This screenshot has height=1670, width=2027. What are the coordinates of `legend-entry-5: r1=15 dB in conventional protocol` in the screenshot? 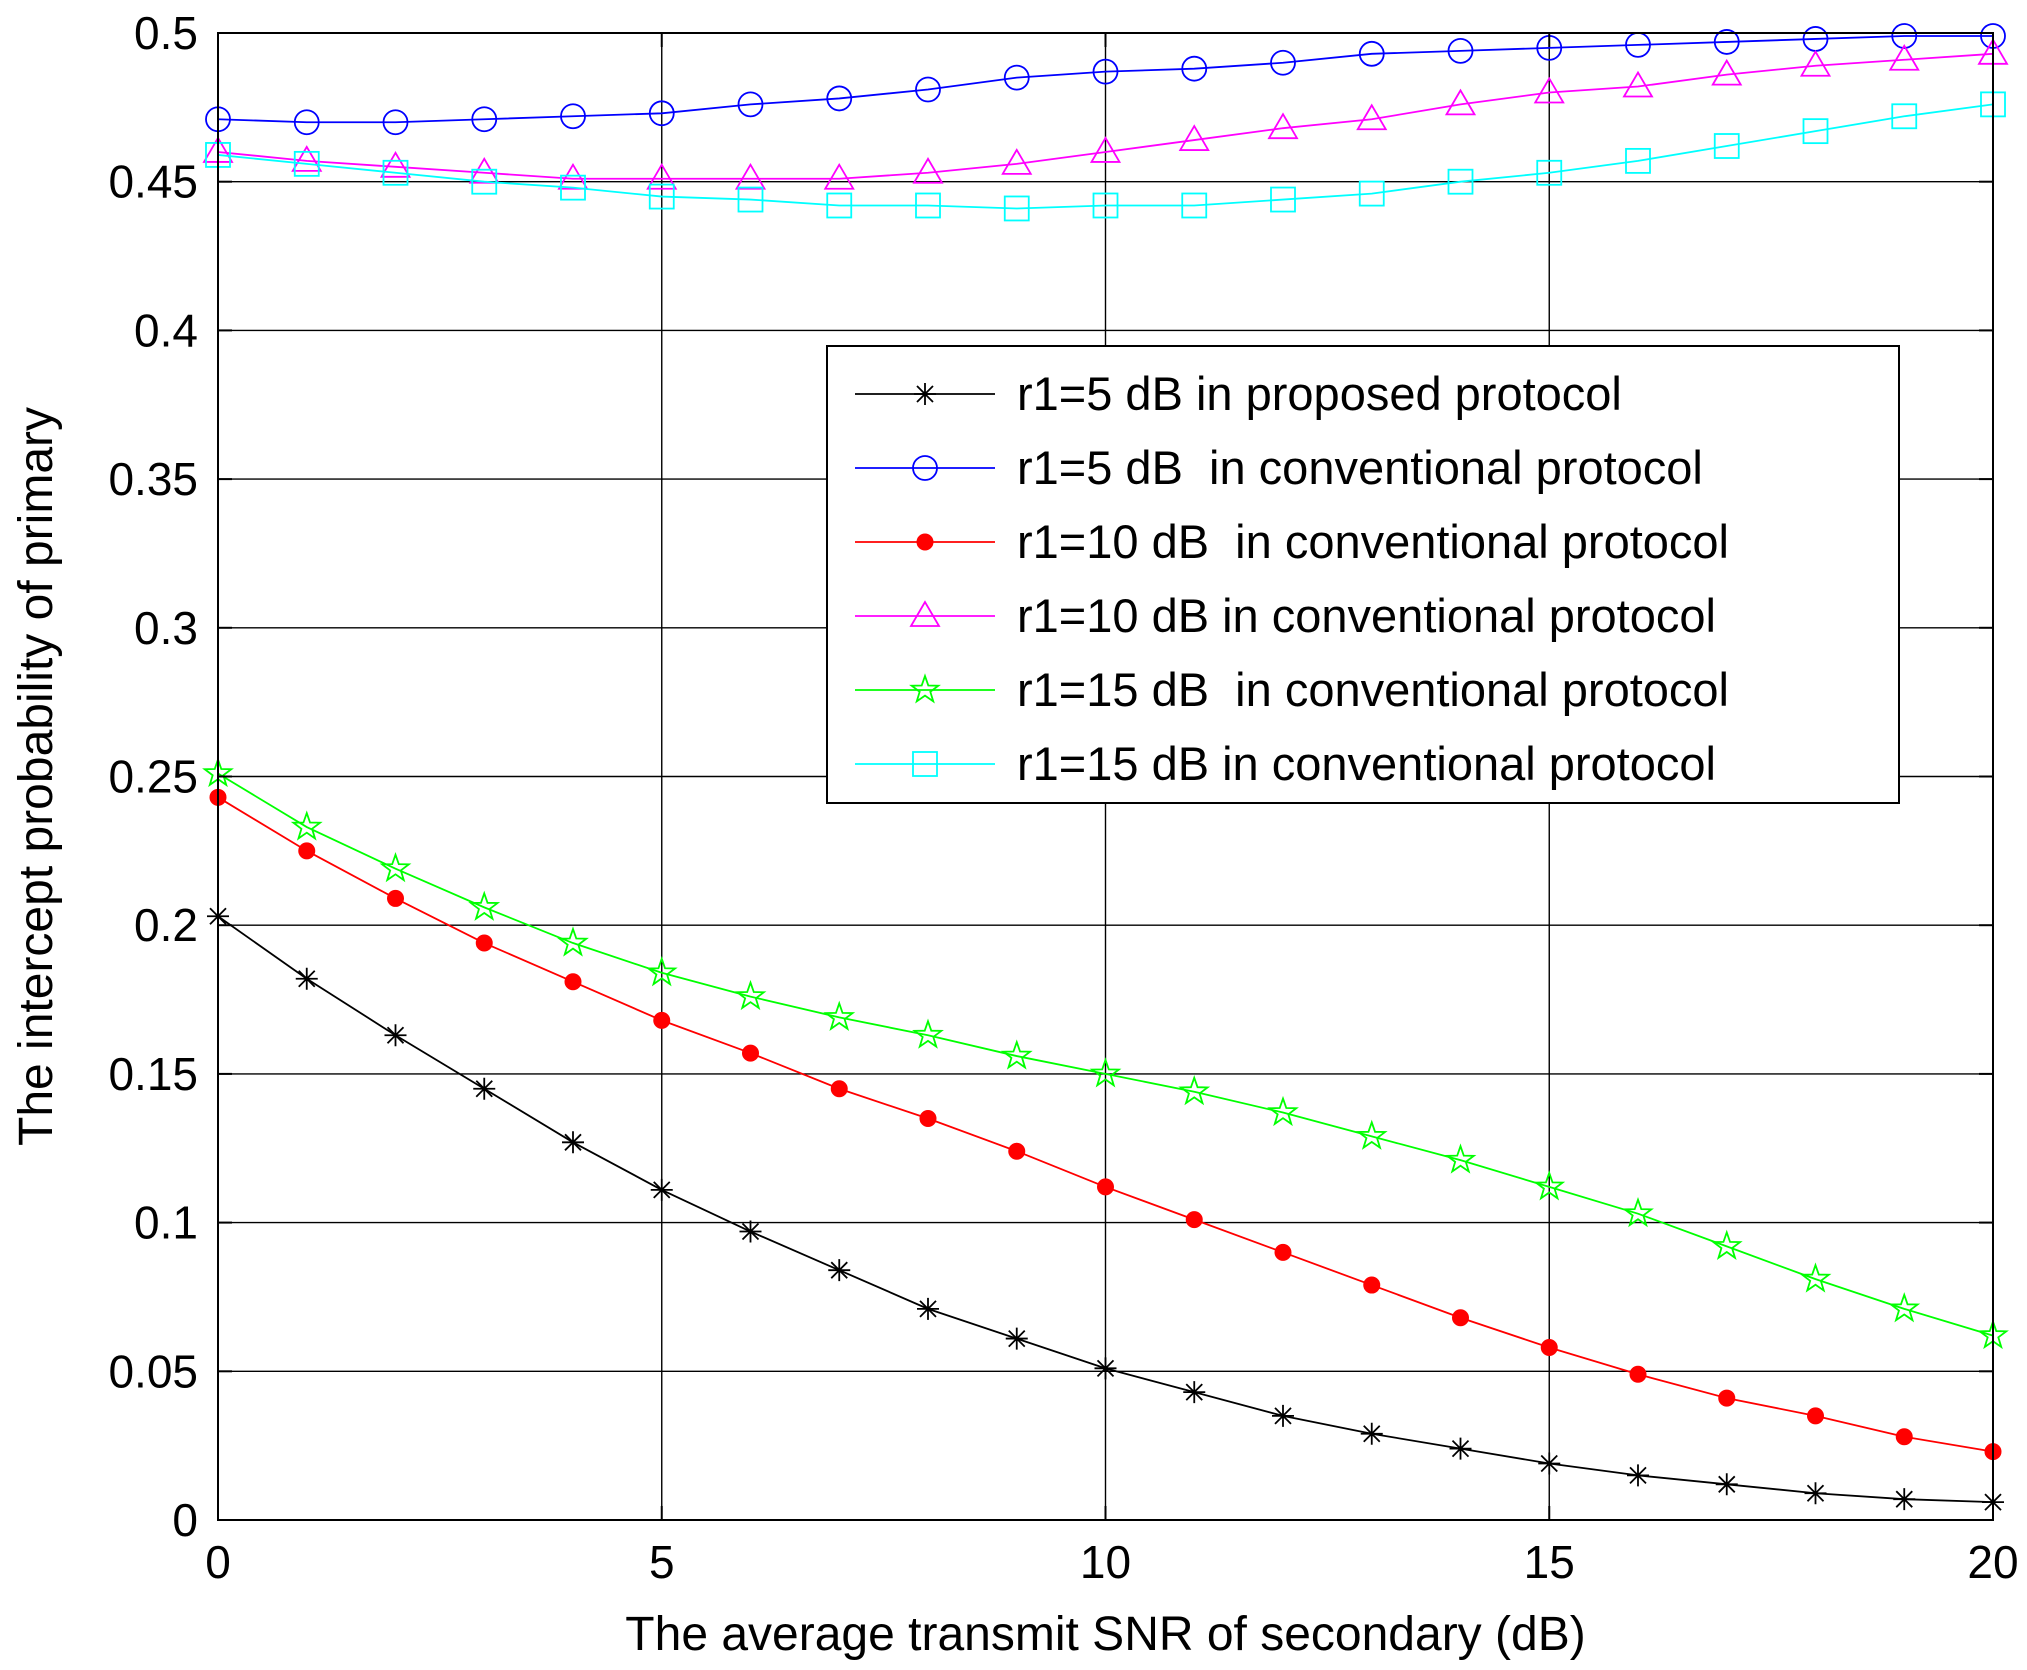 It's located at (1292, 689).